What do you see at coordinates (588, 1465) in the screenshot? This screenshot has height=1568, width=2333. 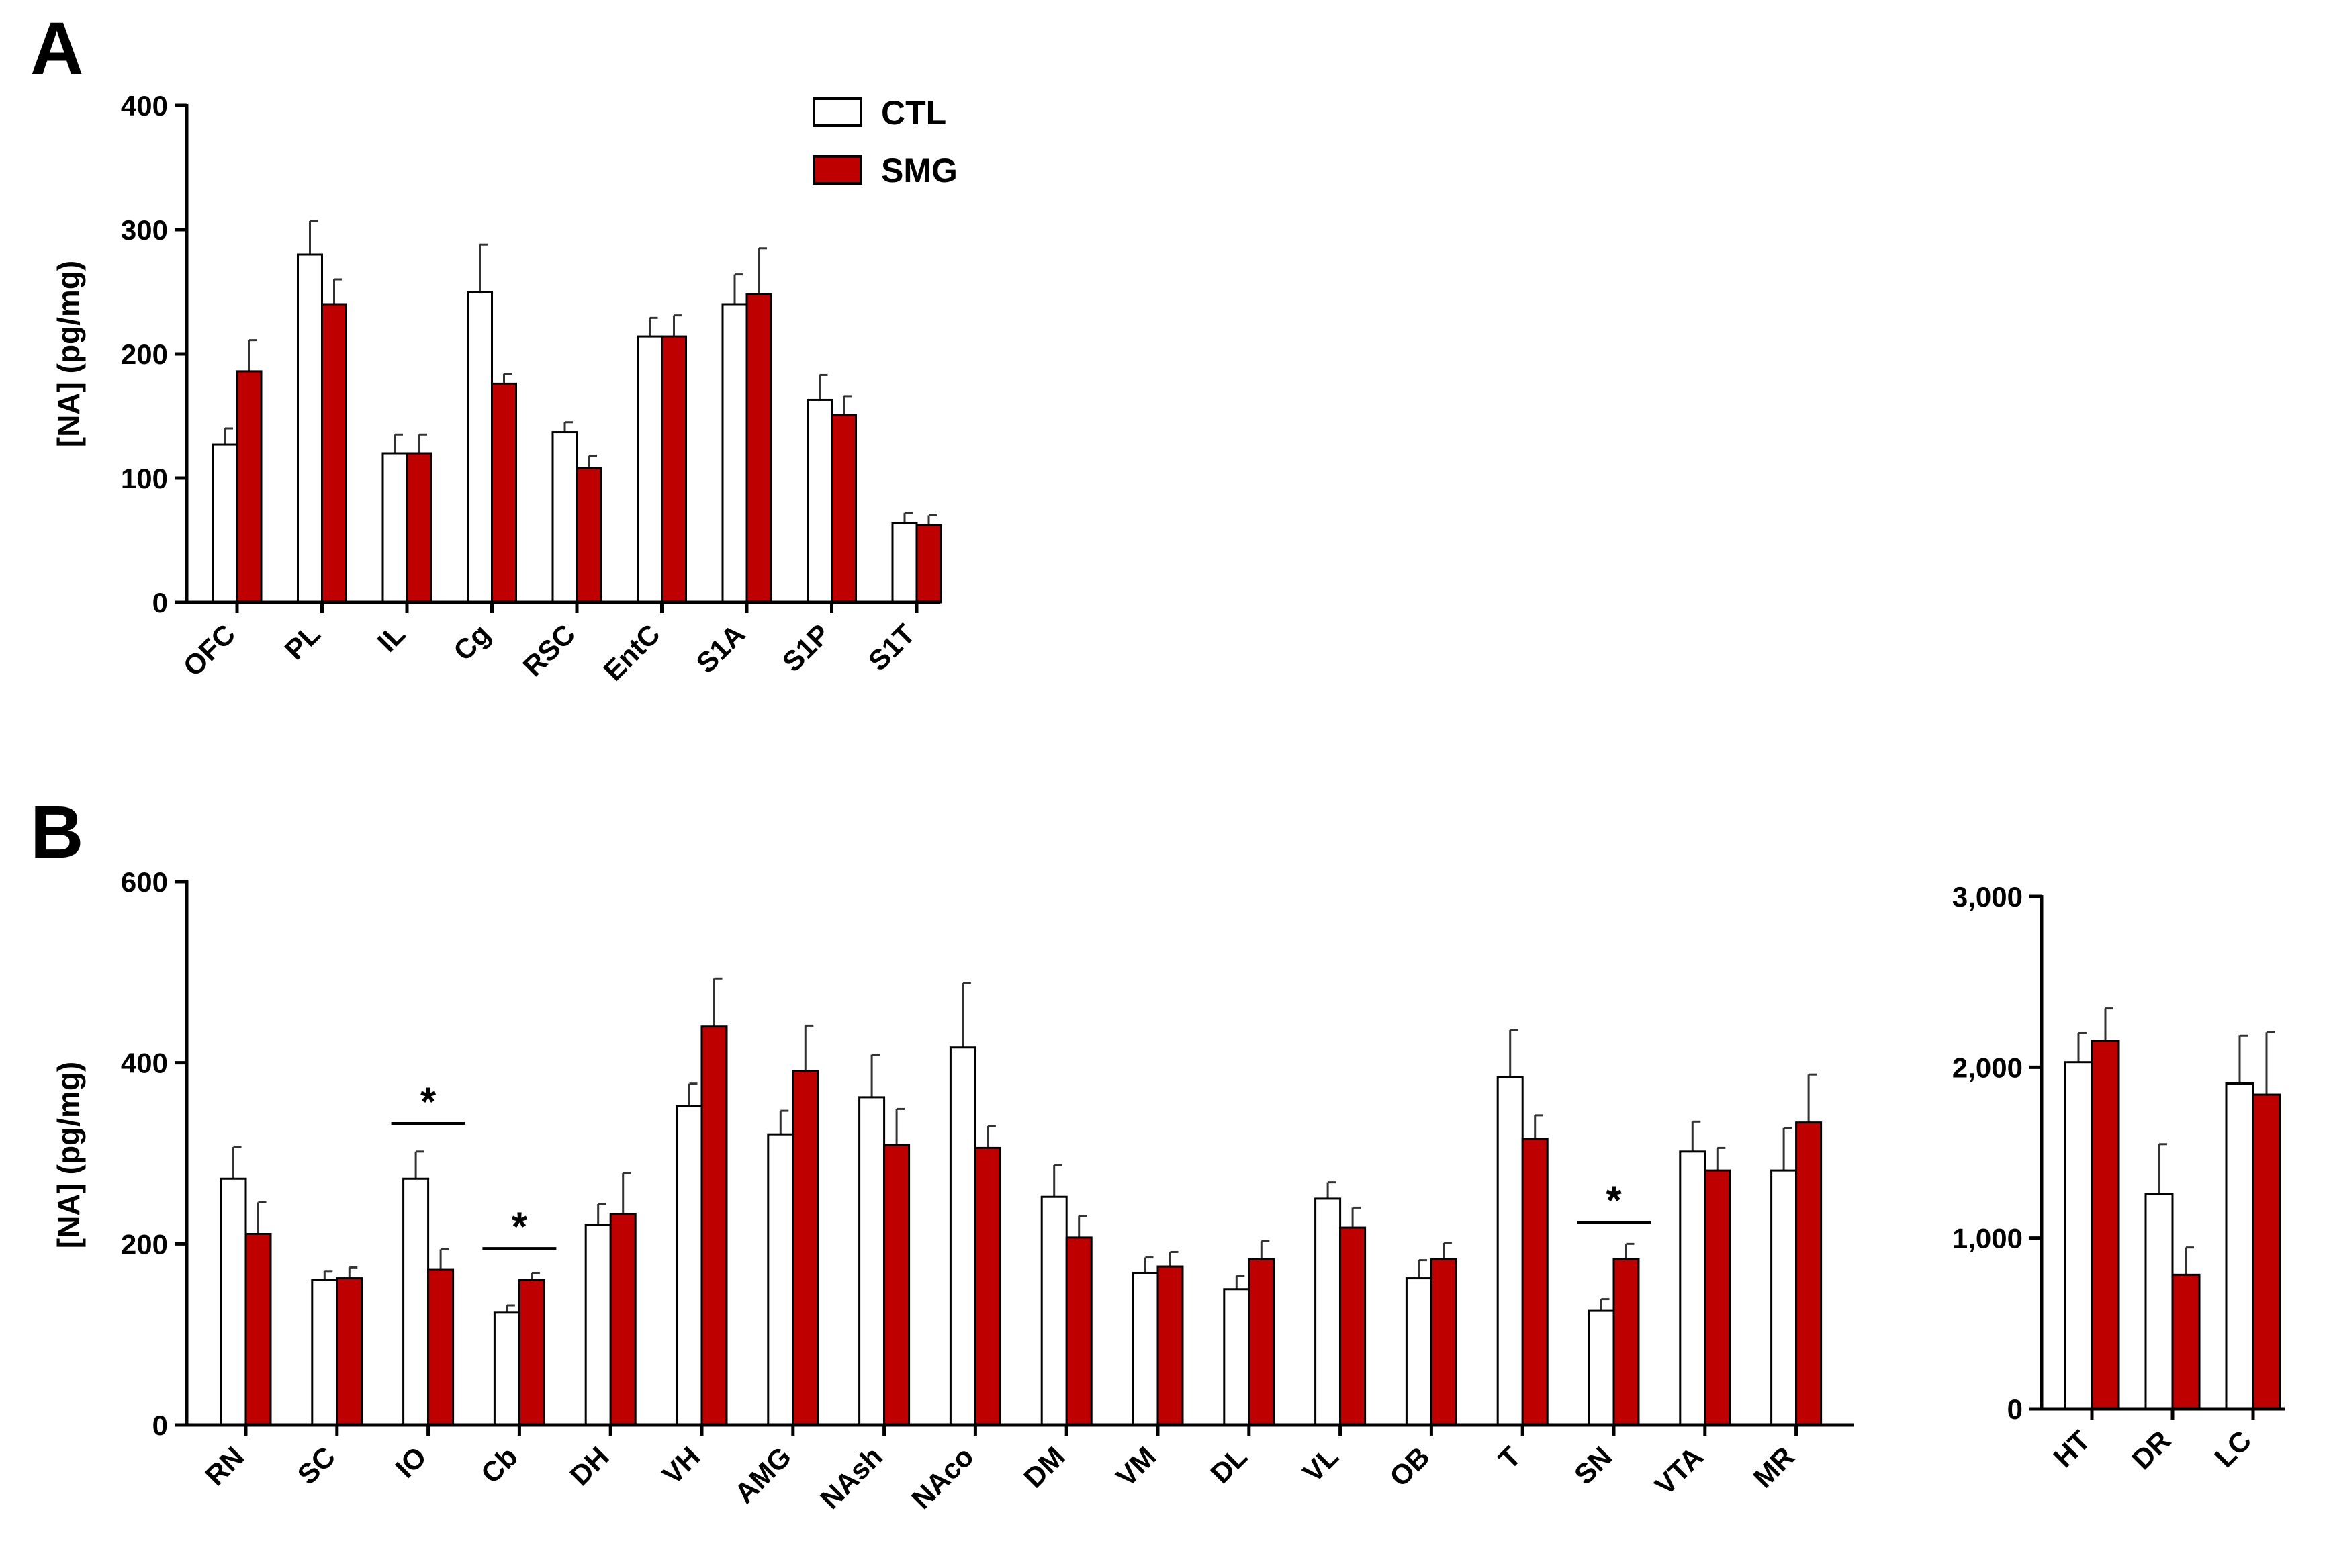 I see `x-tick-label: DH` at bounding box center [588, 1465].